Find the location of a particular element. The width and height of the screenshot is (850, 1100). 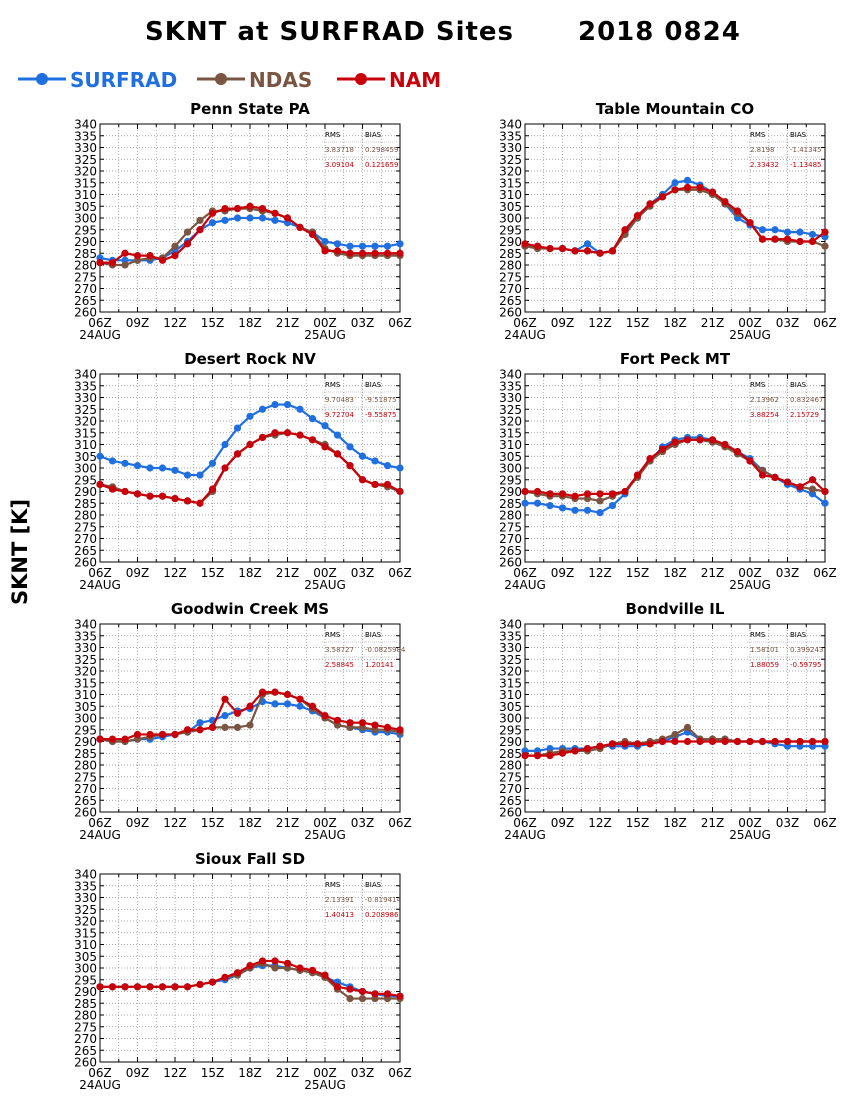

date-label: 25AUG is located at coordinates (750, 585).